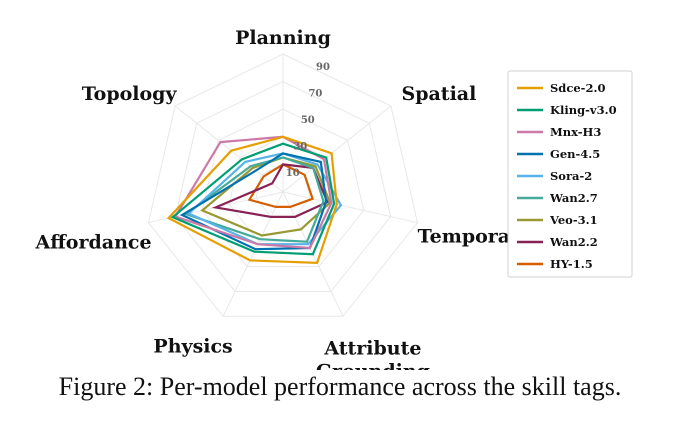  Describe the element at coordinates (130, 94) in the screenshot. I see `axis-label-topology: Topology` at that location.